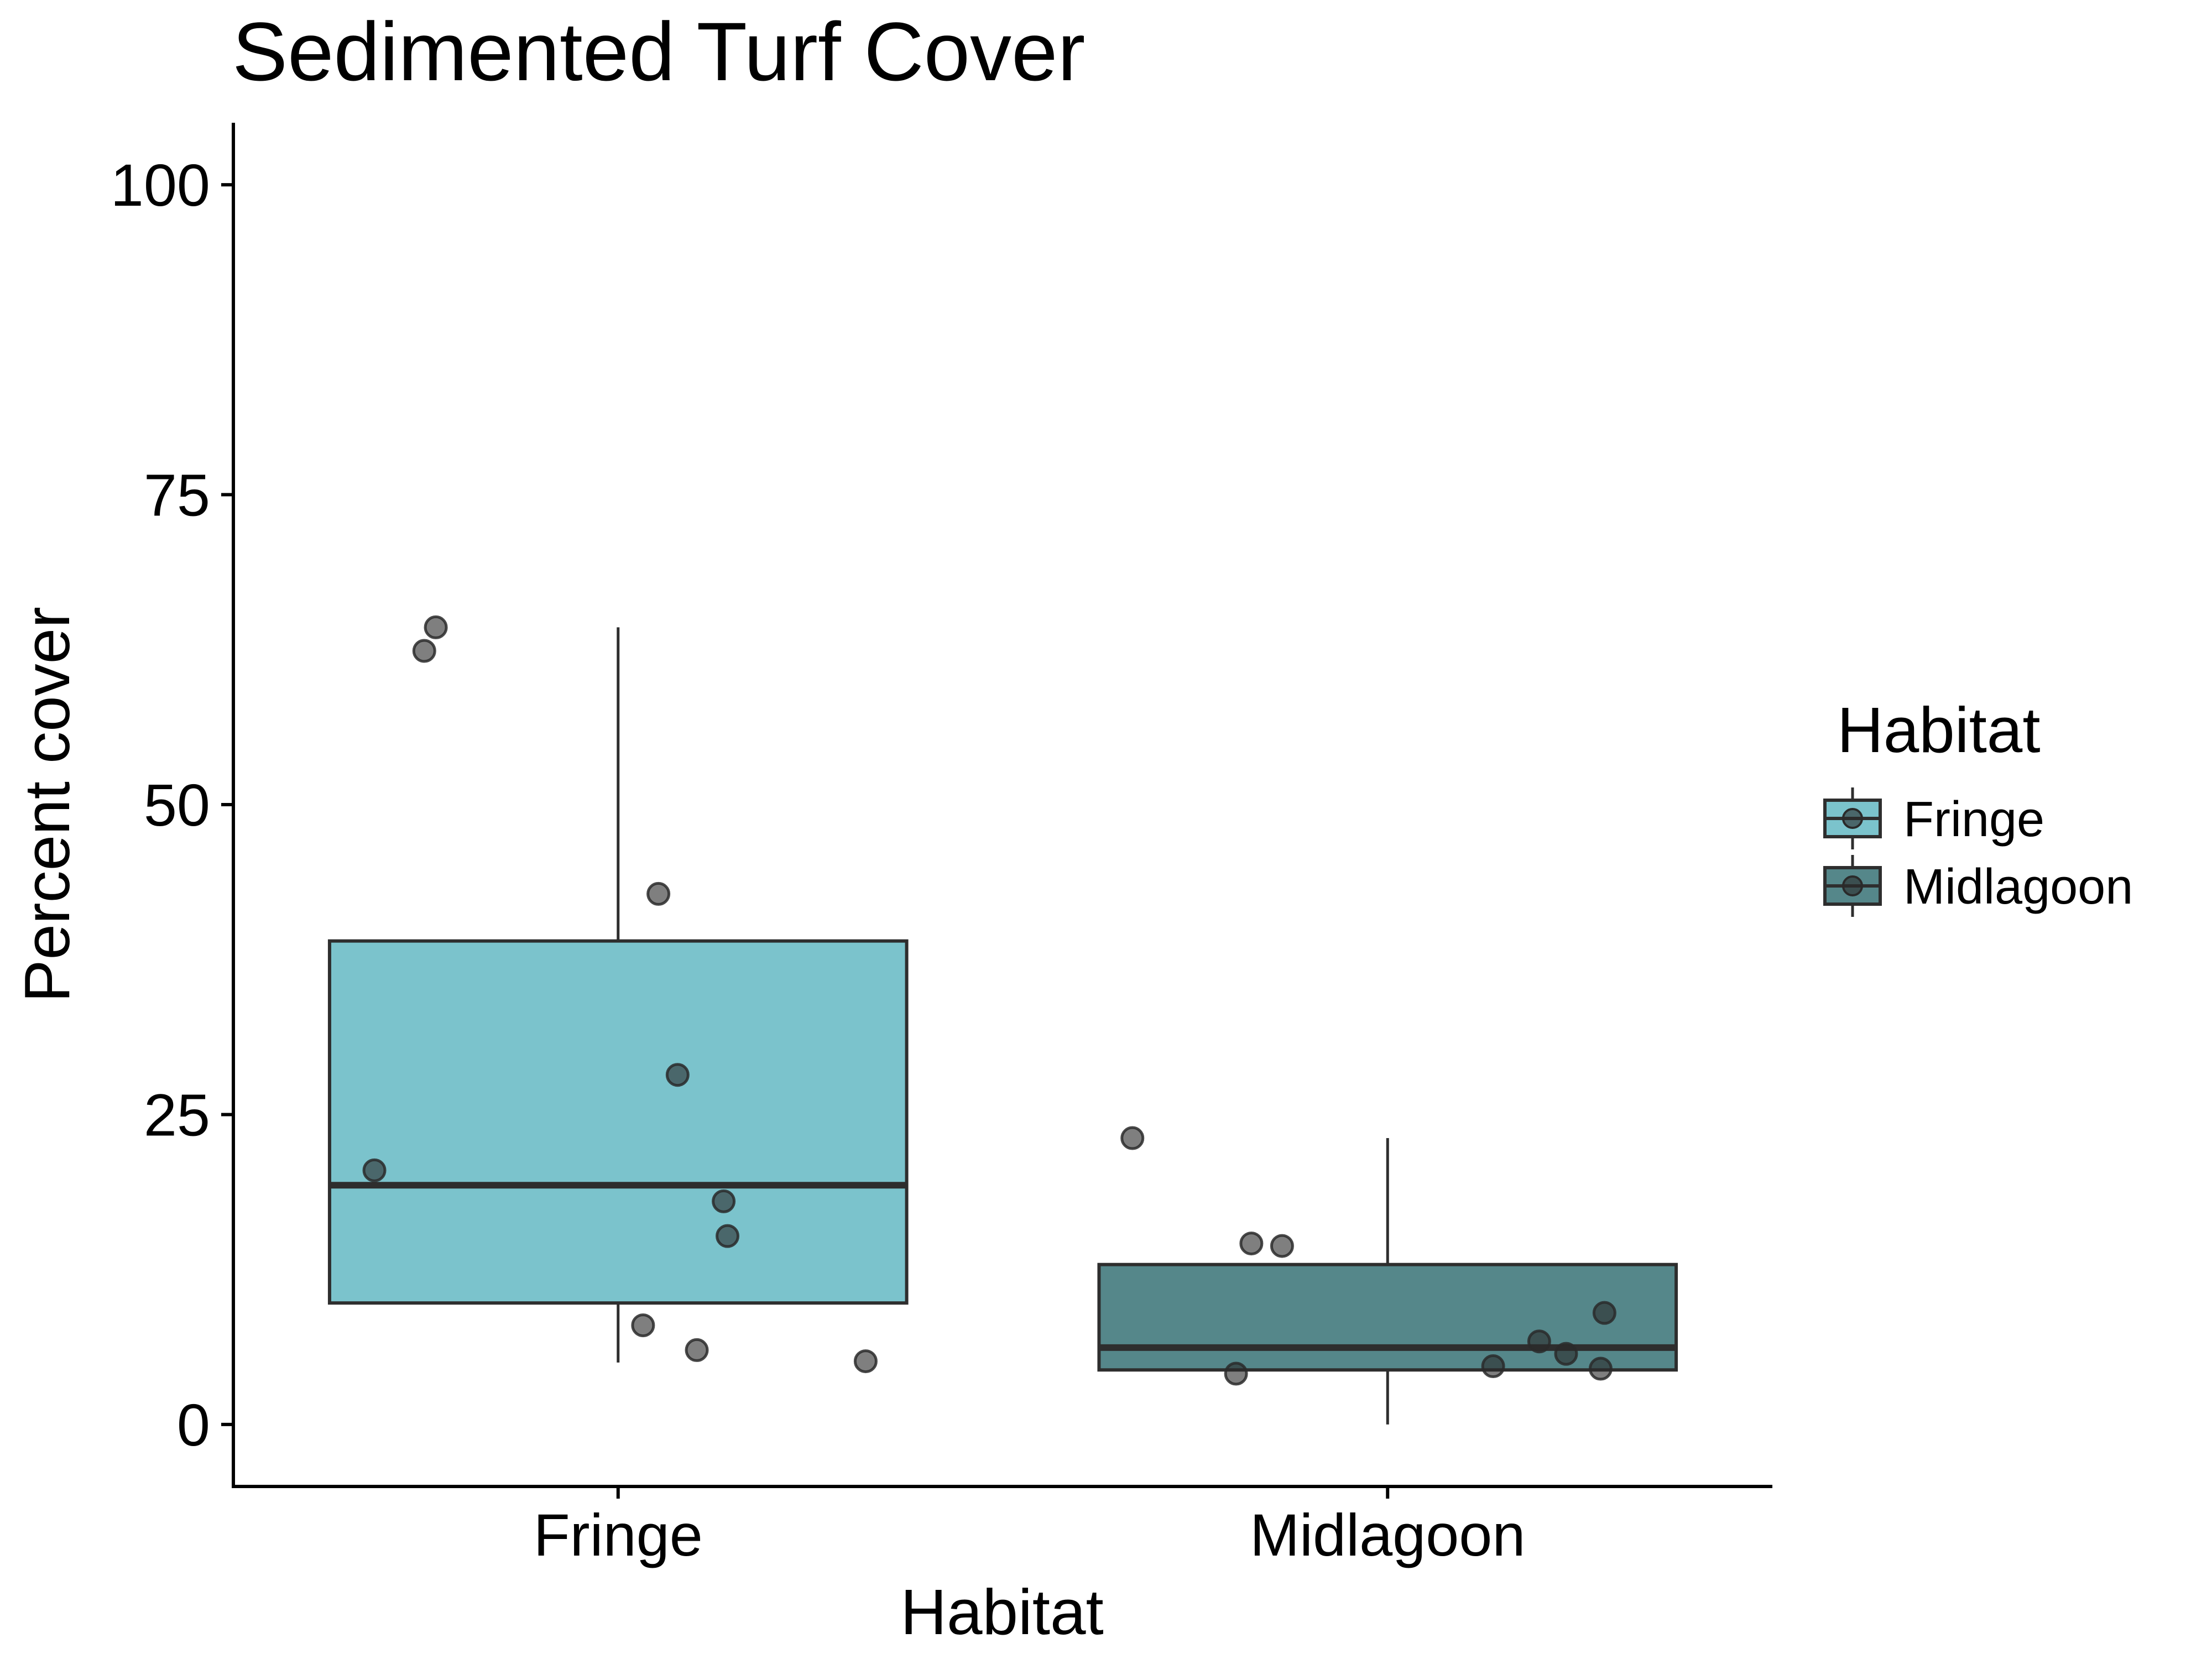 Image resolution: width=2212 pixels, height=1659 pixels. What do you see at coordinates (47, 805) in the screenshot?
I see `y-axis-title: Percent cover` at bounding box center [47, 805].